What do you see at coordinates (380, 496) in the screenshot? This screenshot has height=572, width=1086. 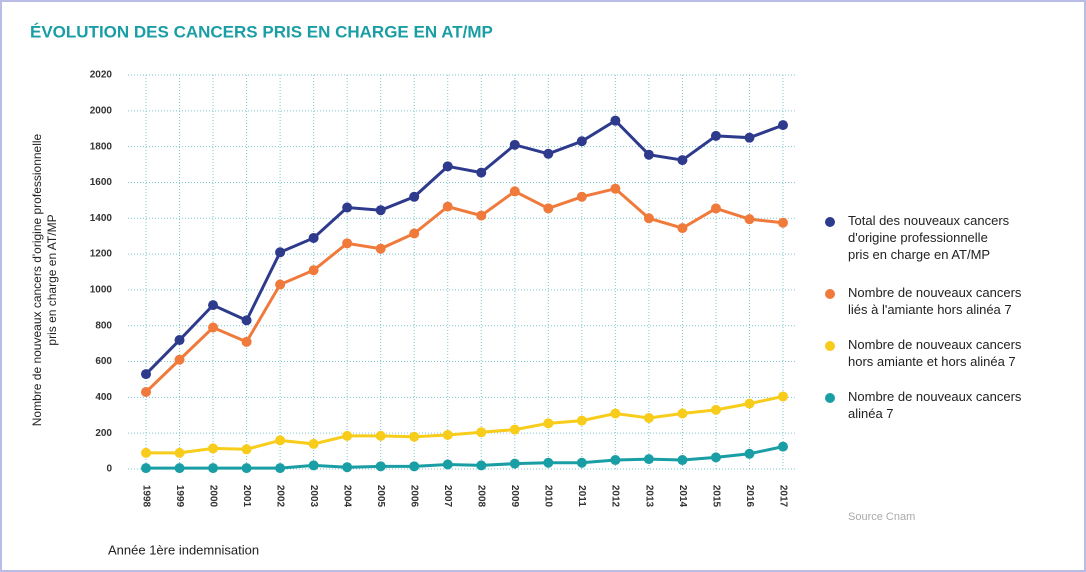 I see `x-tick-label: 2005` at bounding box center [380, 496].